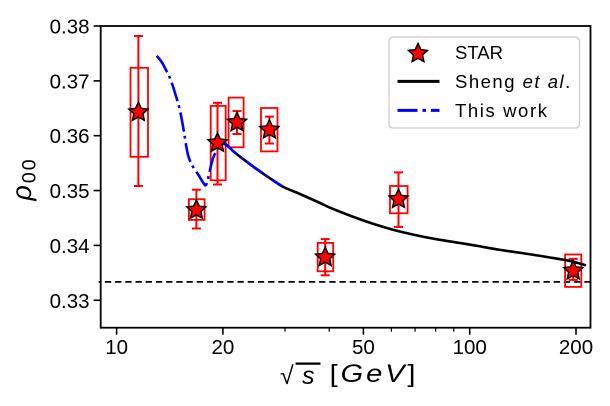 The width and height of the screenshot is (610, 406). I want to click on svg-text: STAR, so click(479, 52).